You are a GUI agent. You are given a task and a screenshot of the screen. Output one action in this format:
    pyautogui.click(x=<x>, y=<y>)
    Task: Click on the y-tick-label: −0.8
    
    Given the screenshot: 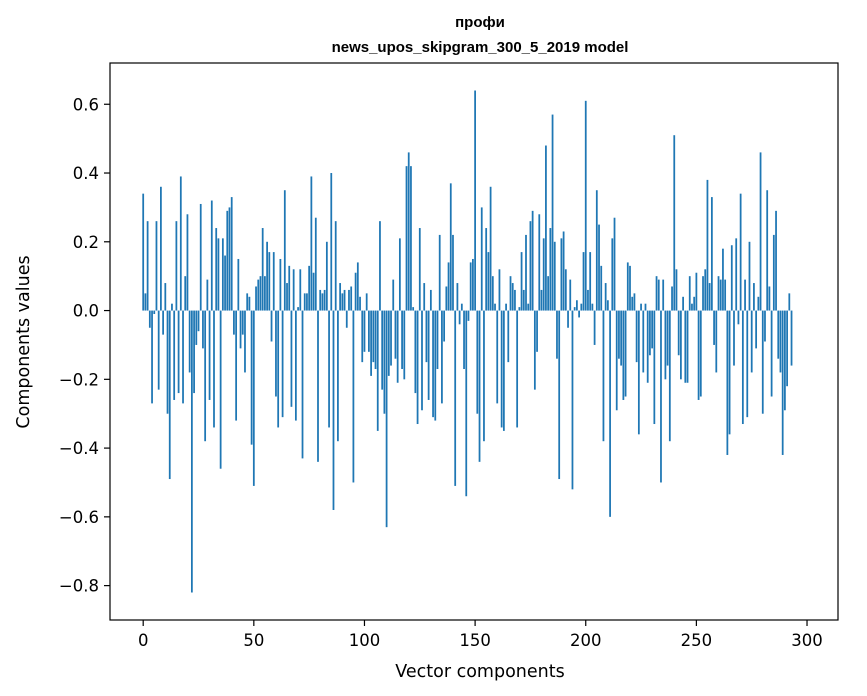 What is the action you would take?
    pyautogui.click(x=79, y=586)
    